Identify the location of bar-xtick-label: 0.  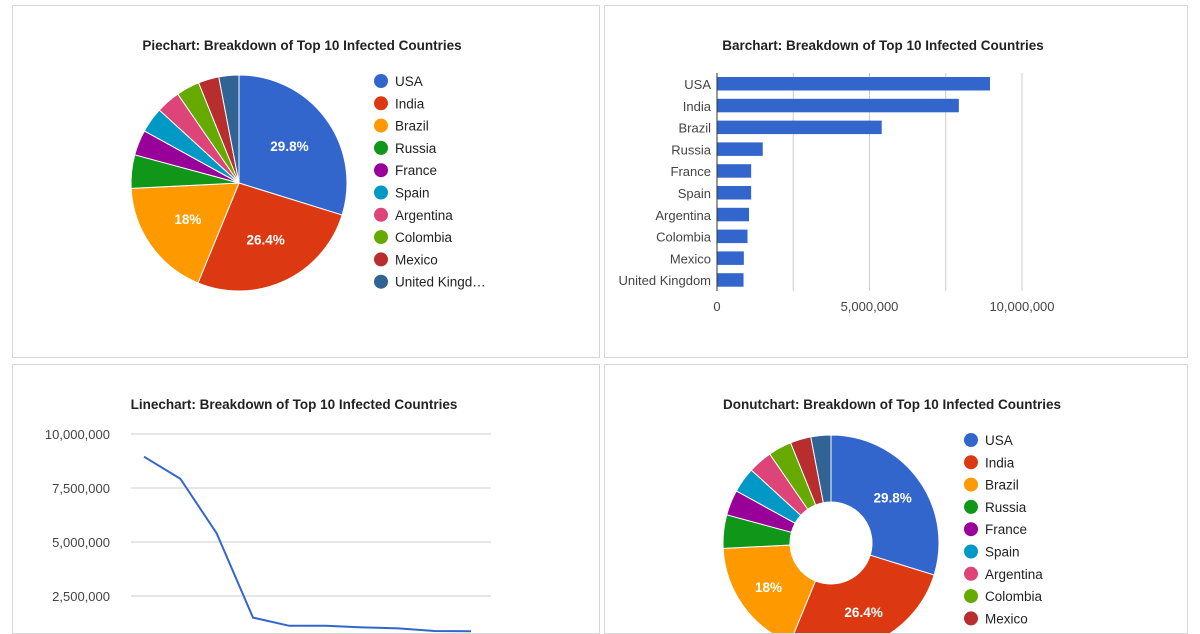
(716, 306).